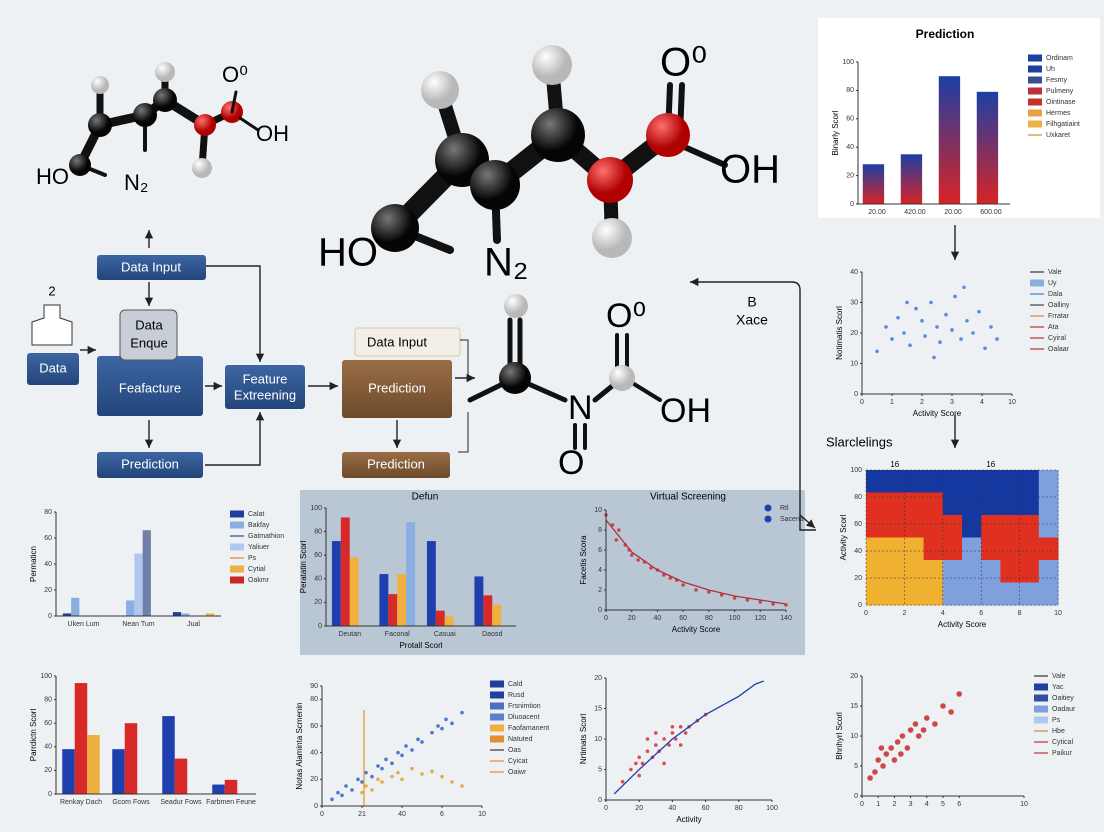 The width and height of the screenshot is (1104, 832). Describe the element at coordinates (589, 388) in the screenshot. I see `molecule: N O⁰ OH O` at that location.